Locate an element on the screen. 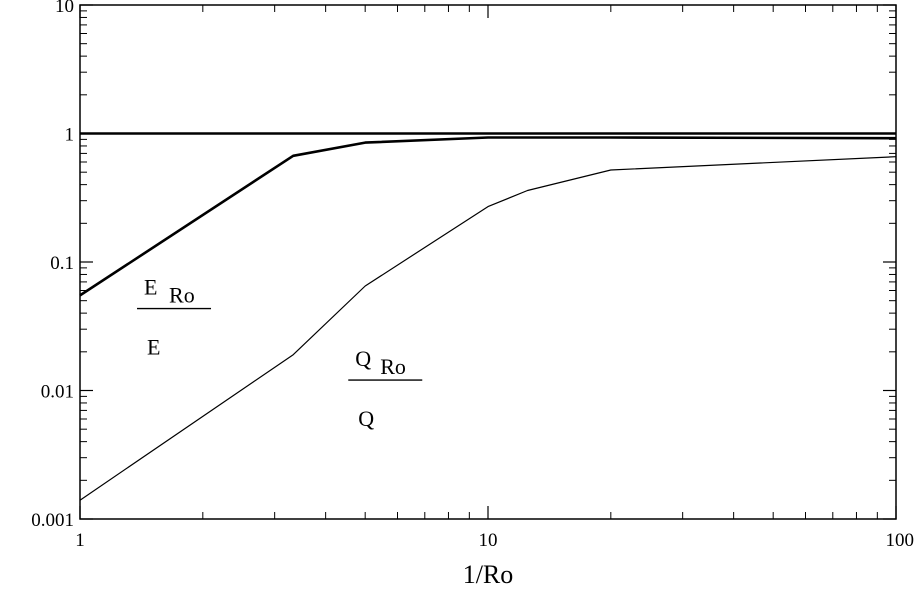 The width and height of the screenshot is (916, 591). y-tick-label: 0.001 is located at coordinates (52, 520).